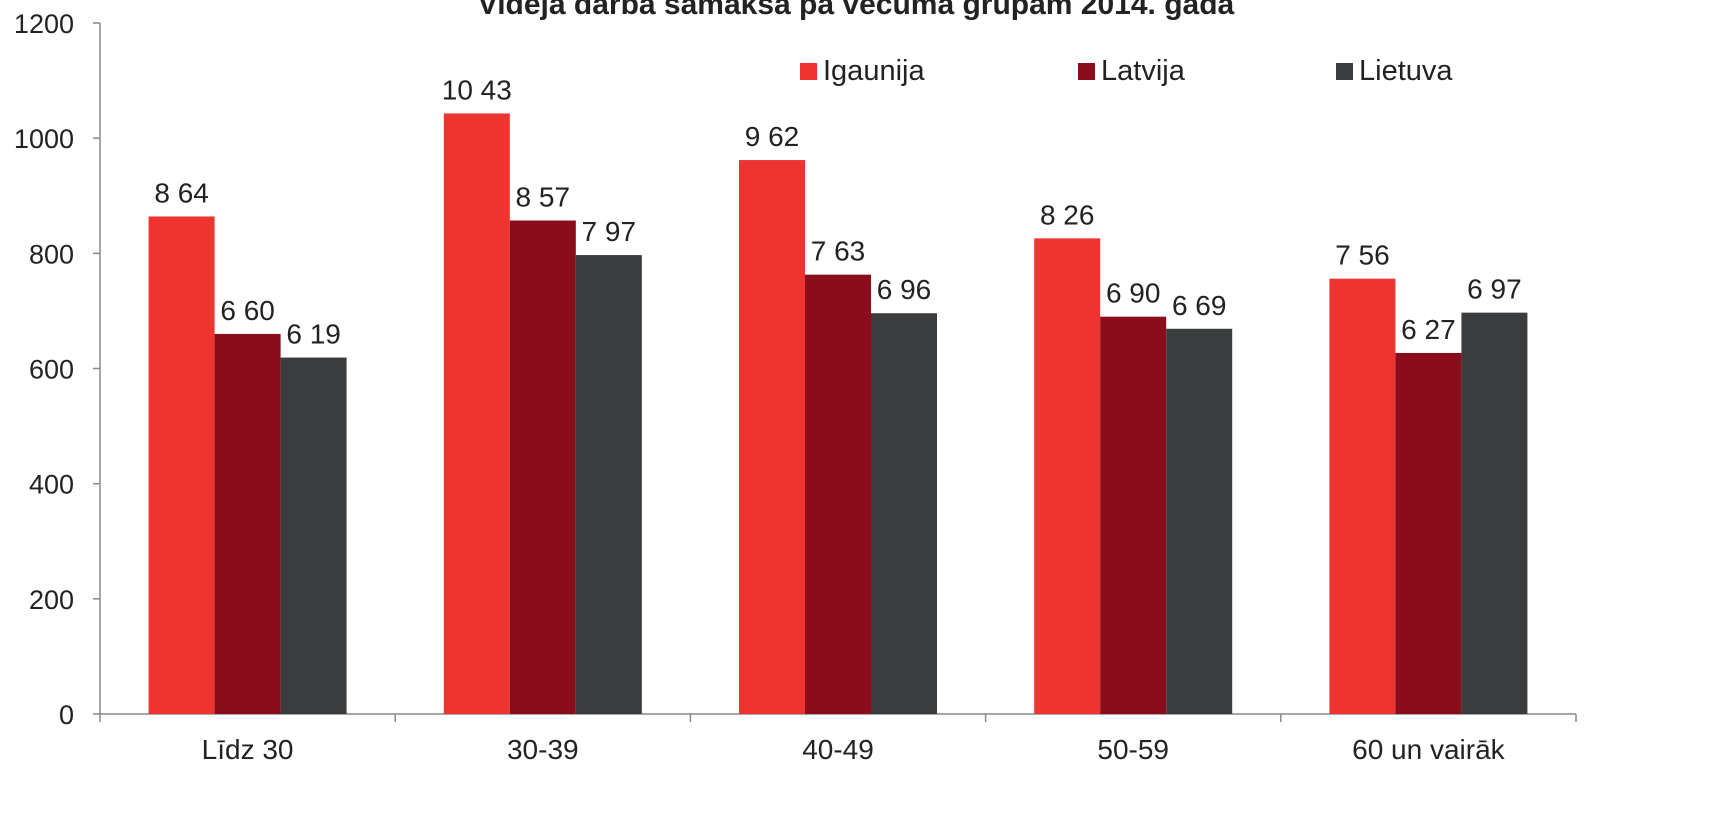 This screenshot has width=1713, height=835. I want to click on data-label: 9 62, so click(772, 136).